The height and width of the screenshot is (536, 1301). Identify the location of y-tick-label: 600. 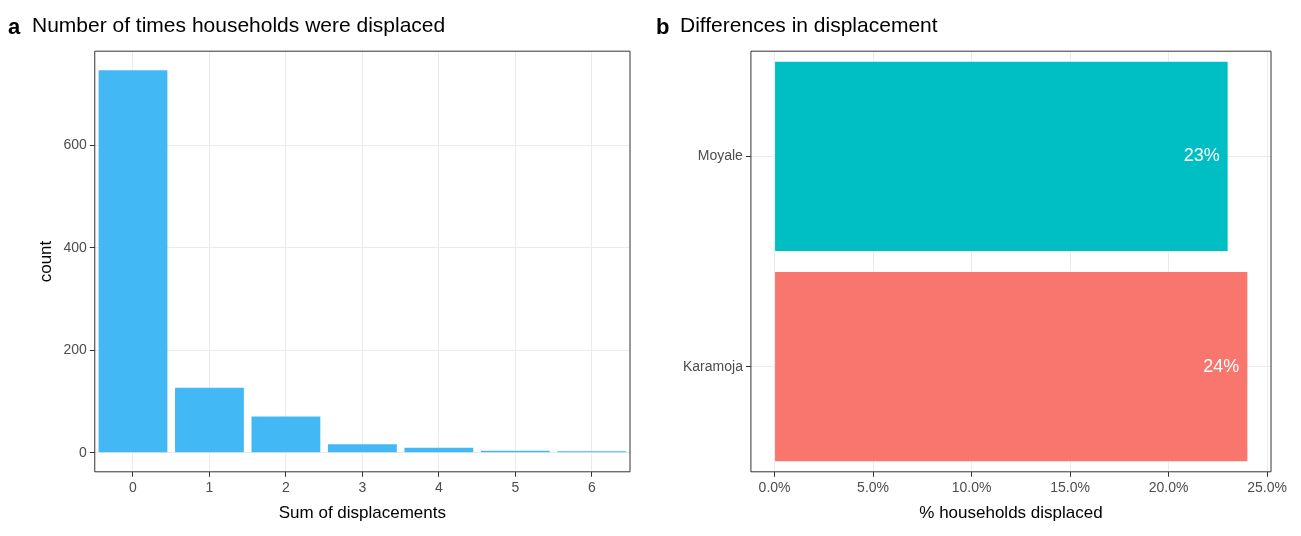
(75, 144).